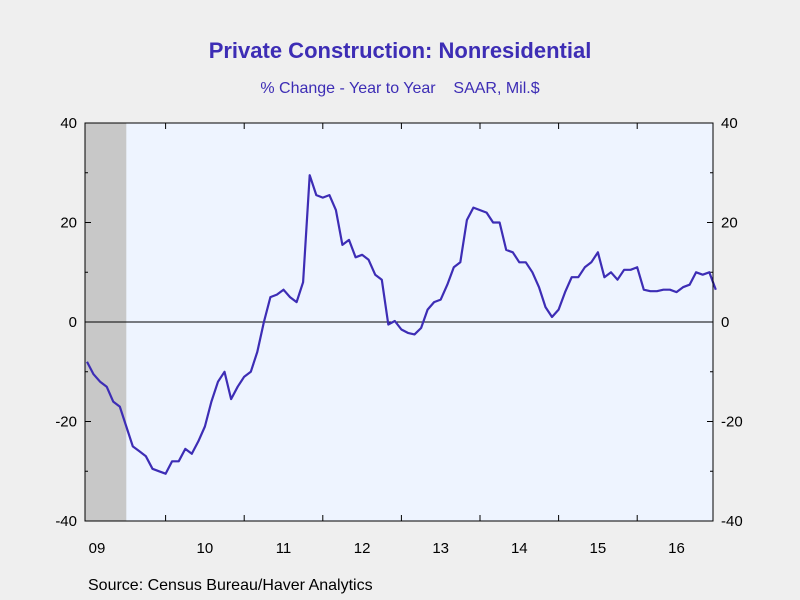 Image resolution: width=800 pixels, height=600 pixels. What do you see at coordinates (66, 521) in the screenshot?
I see `y-tick-label-left: -40` at bounding box center [66, 521].